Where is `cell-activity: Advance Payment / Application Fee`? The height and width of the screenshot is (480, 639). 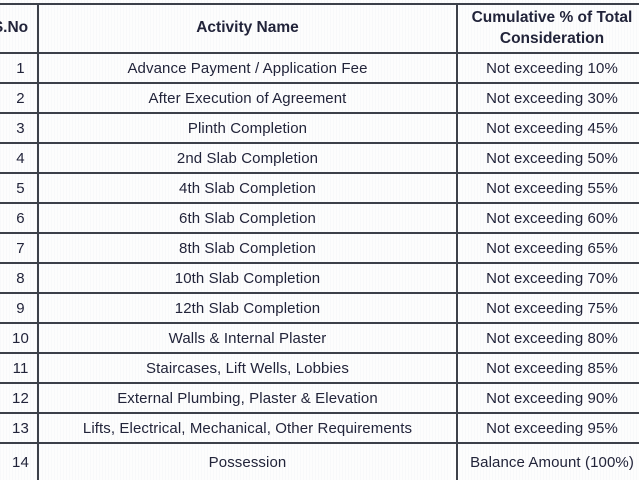 cell-activity: Advance Payment / Application Fee is located at coordinates (247, 68).